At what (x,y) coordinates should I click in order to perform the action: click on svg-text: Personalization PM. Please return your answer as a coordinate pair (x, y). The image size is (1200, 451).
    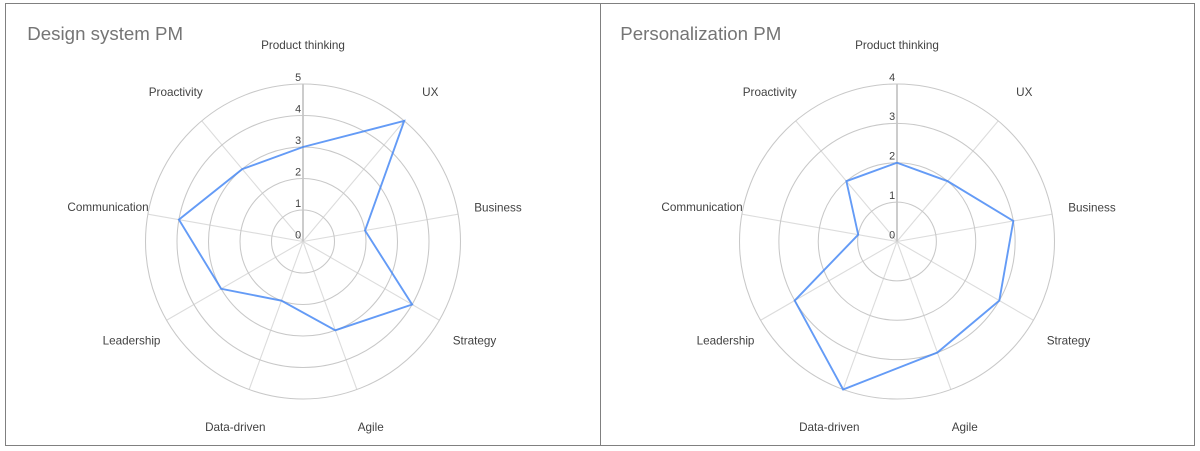
    Looking at the image, I should click on (700, 33).